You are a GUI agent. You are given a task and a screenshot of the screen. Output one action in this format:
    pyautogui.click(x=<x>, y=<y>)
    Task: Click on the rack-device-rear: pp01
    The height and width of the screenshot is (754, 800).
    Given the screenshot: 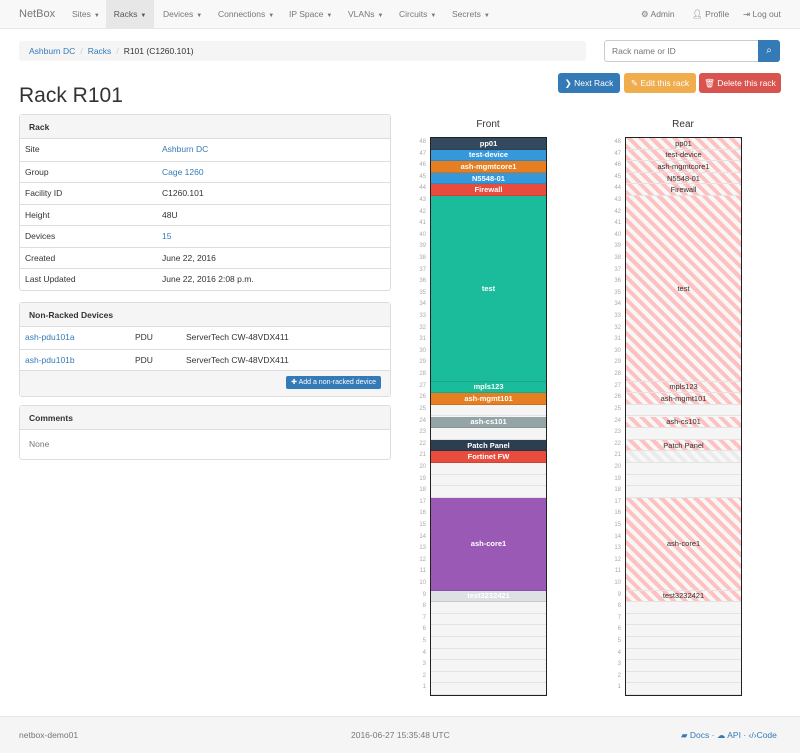 What is the action you would take?
    pyautogui.click(x=683, y=144)
    